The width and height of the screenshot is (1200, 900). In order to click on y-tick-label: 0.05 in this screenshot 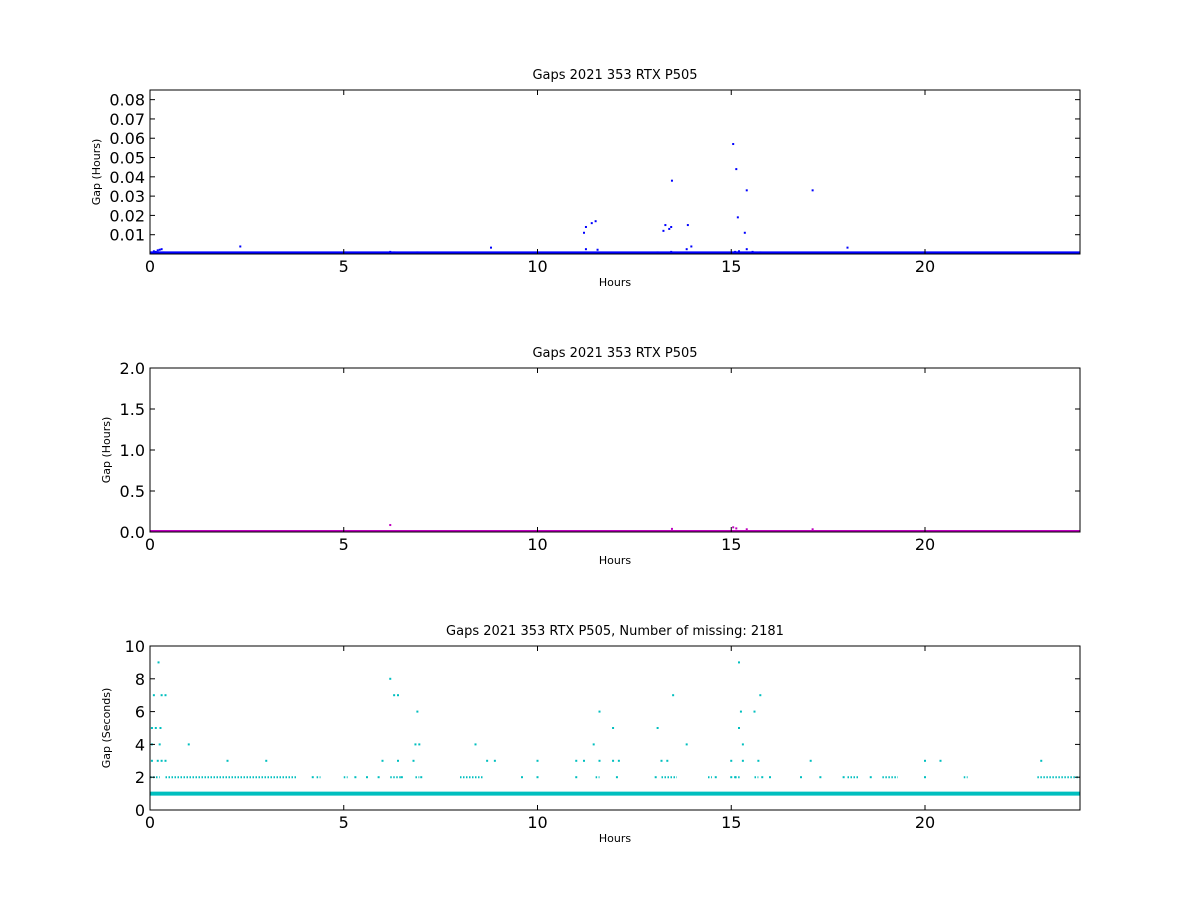, I will do `click(127, 158)`.